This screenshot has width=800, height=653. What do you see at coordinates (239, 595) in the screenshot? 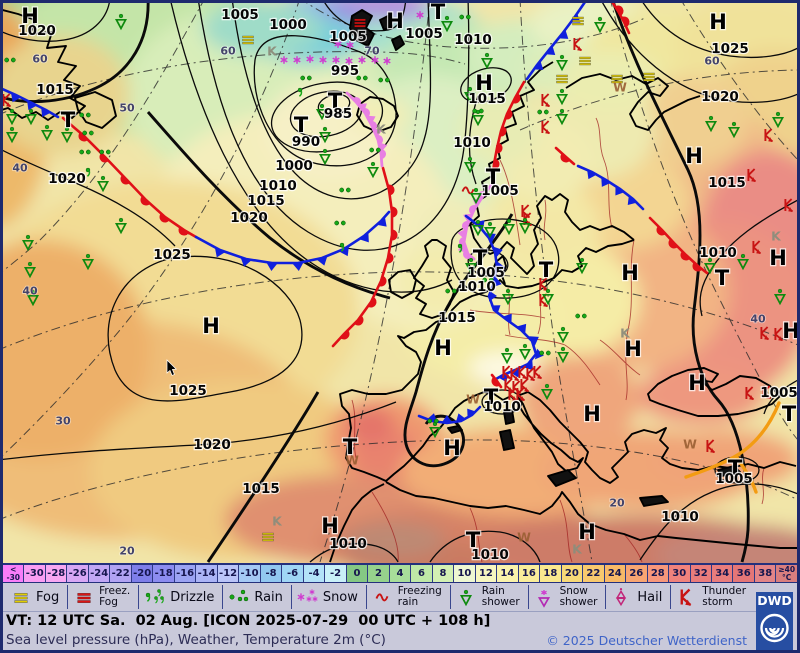
I see `rain-icon` at bounding box center [239, 595].